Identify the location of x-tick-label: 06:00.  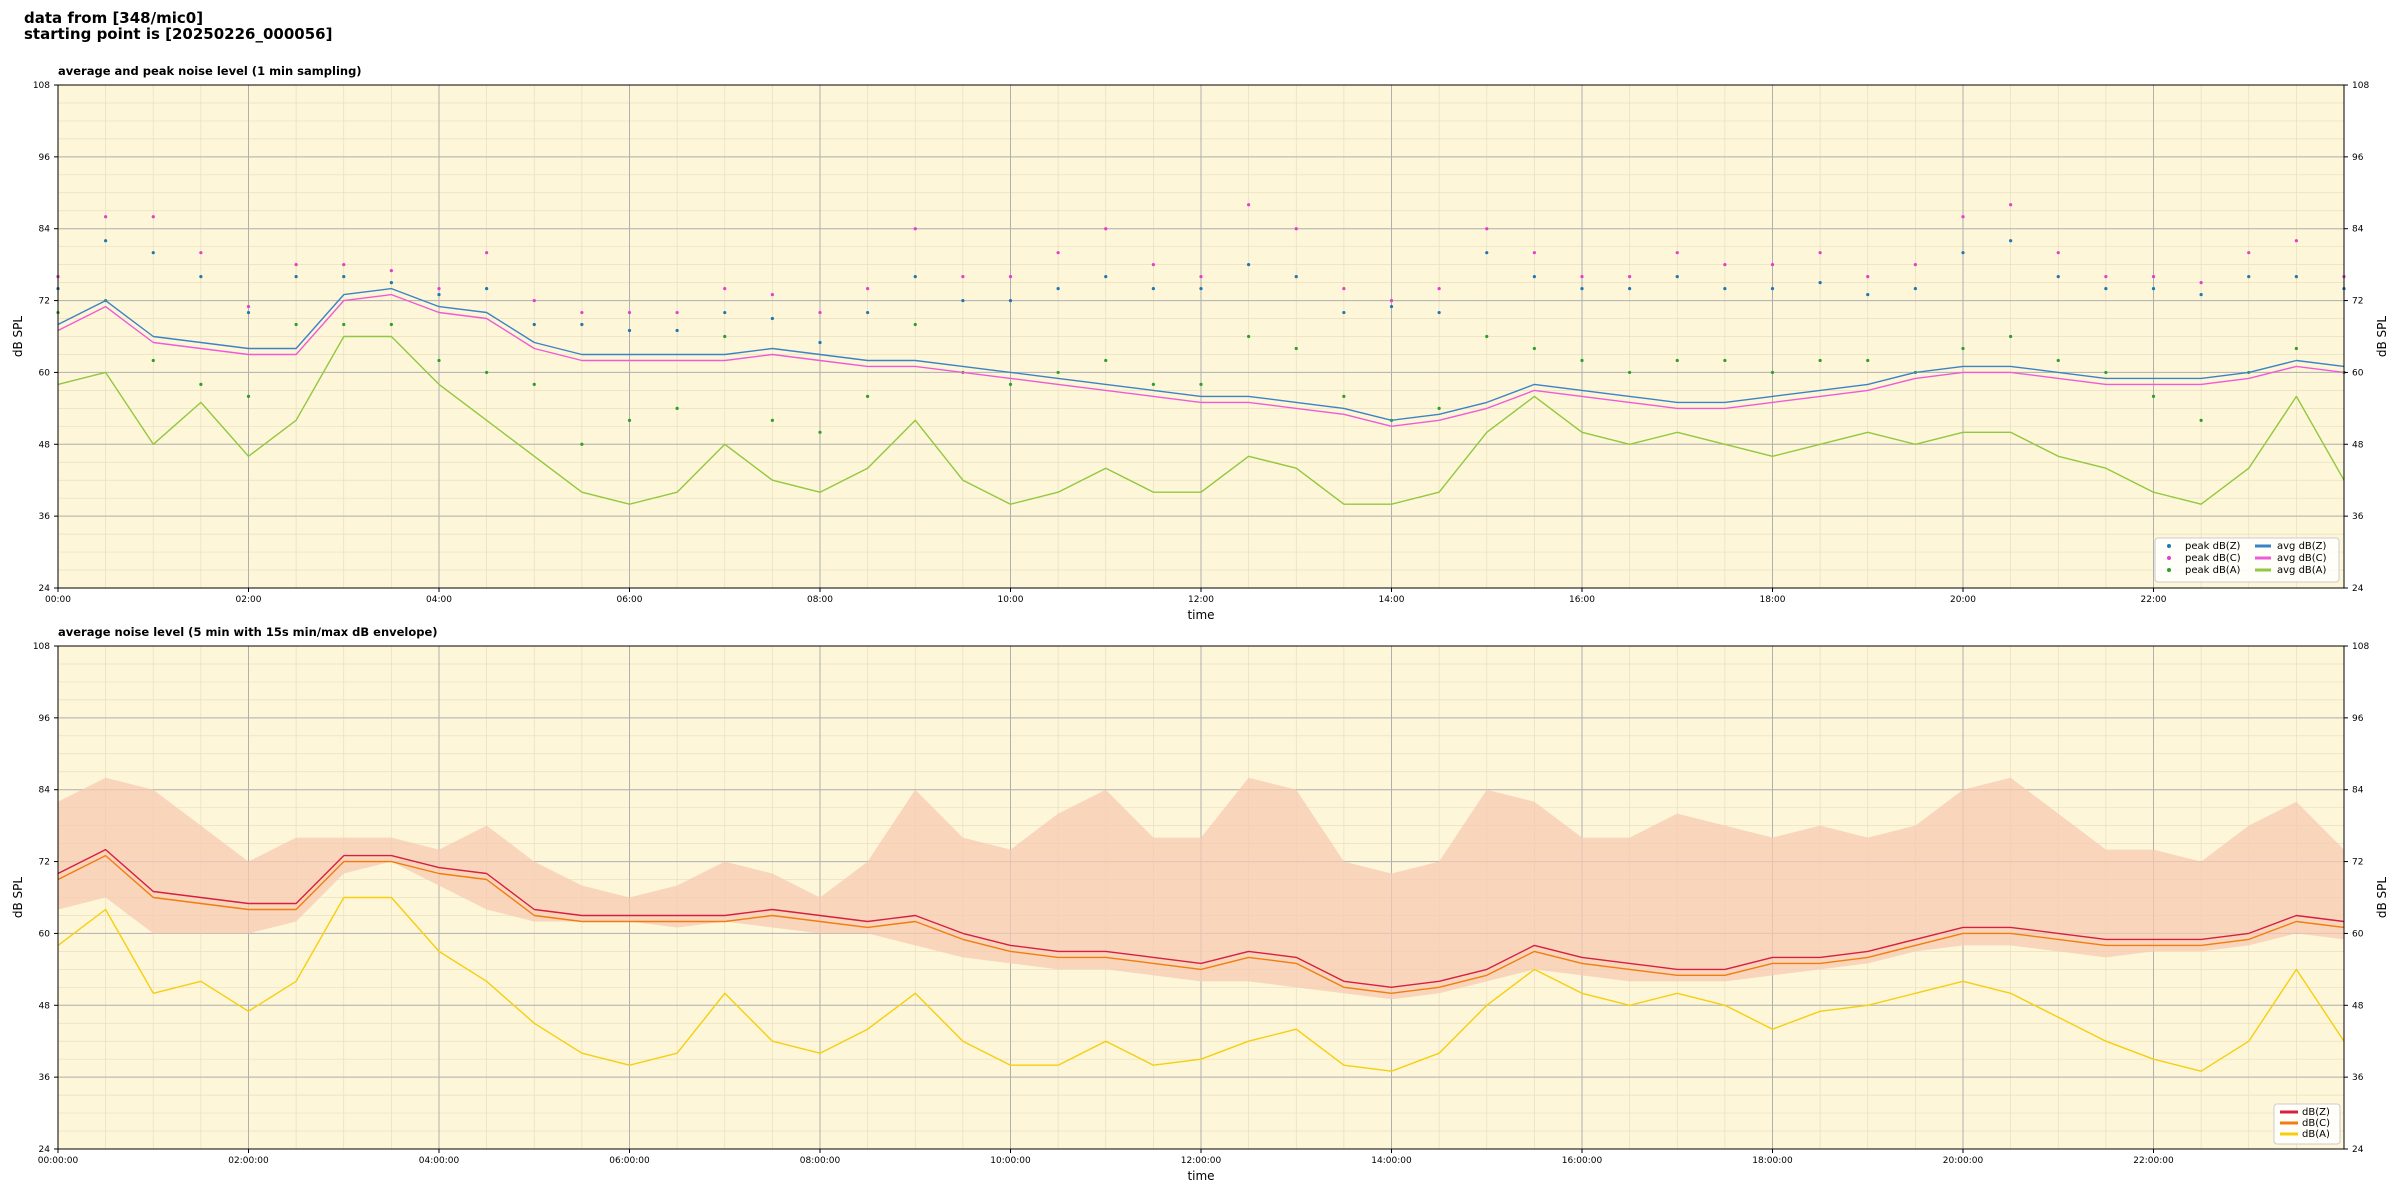
(630, 600).